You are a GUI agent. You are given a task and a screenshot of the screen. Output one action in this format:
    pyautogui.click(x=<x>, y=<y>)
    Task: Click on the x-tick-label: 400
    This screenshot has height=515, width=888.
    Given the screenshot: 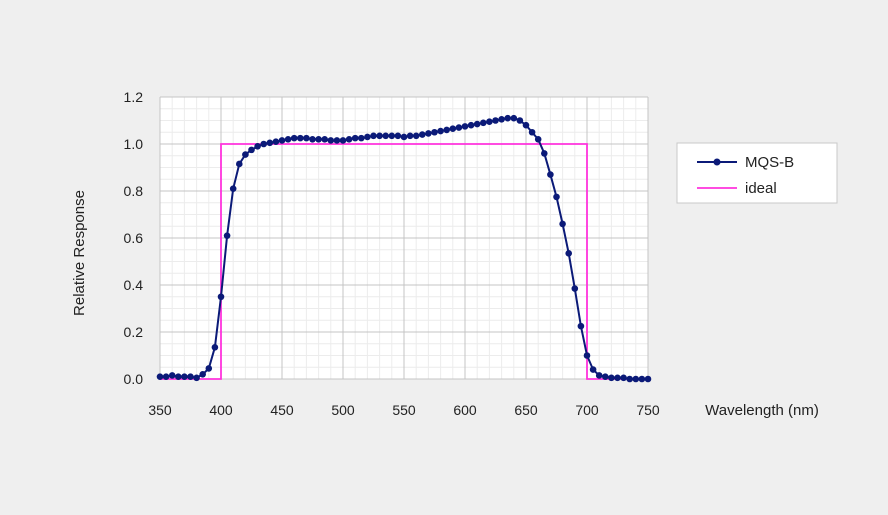 What is the action you would take?
    pyautogui.click(x=221, y=410)
    